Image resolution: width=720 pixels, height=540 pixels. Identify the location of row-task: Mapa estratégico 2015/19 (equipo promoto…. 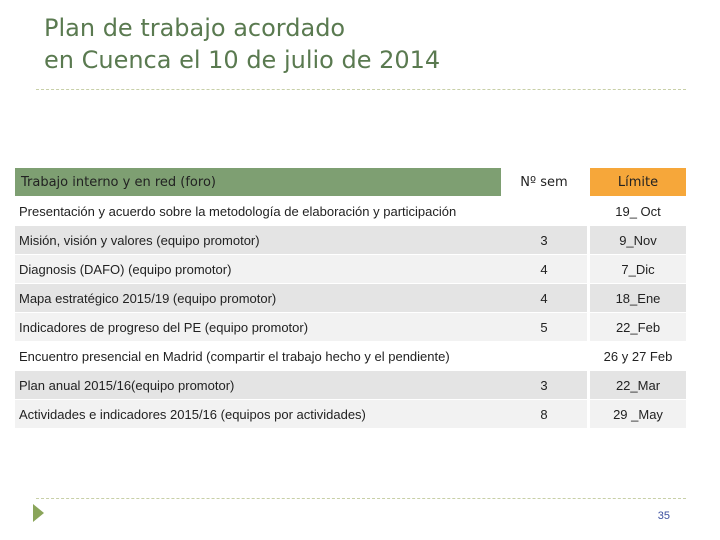
(258, 298).